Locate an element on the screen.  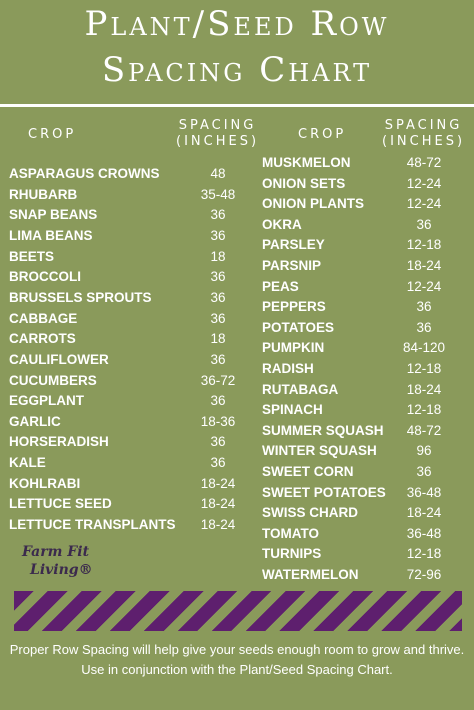
right-crop-row: ONION PLANTS 12-24 is located at coordinates (351, 204).